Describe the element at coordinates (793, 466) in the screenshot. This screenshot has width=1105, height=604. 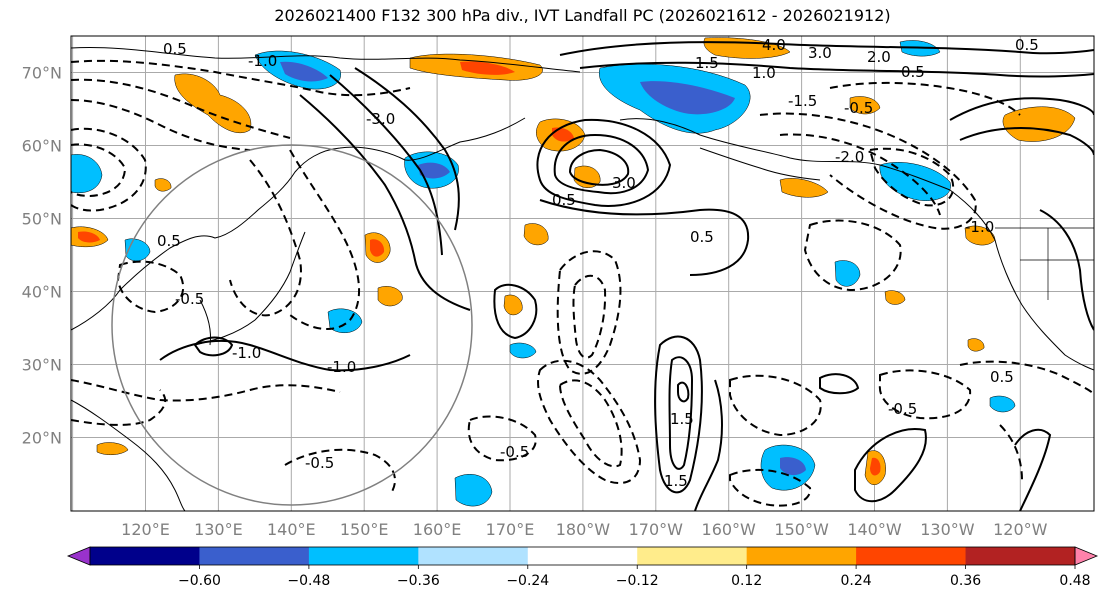
I see `neg-fill-subtropic-1-core` at that location.